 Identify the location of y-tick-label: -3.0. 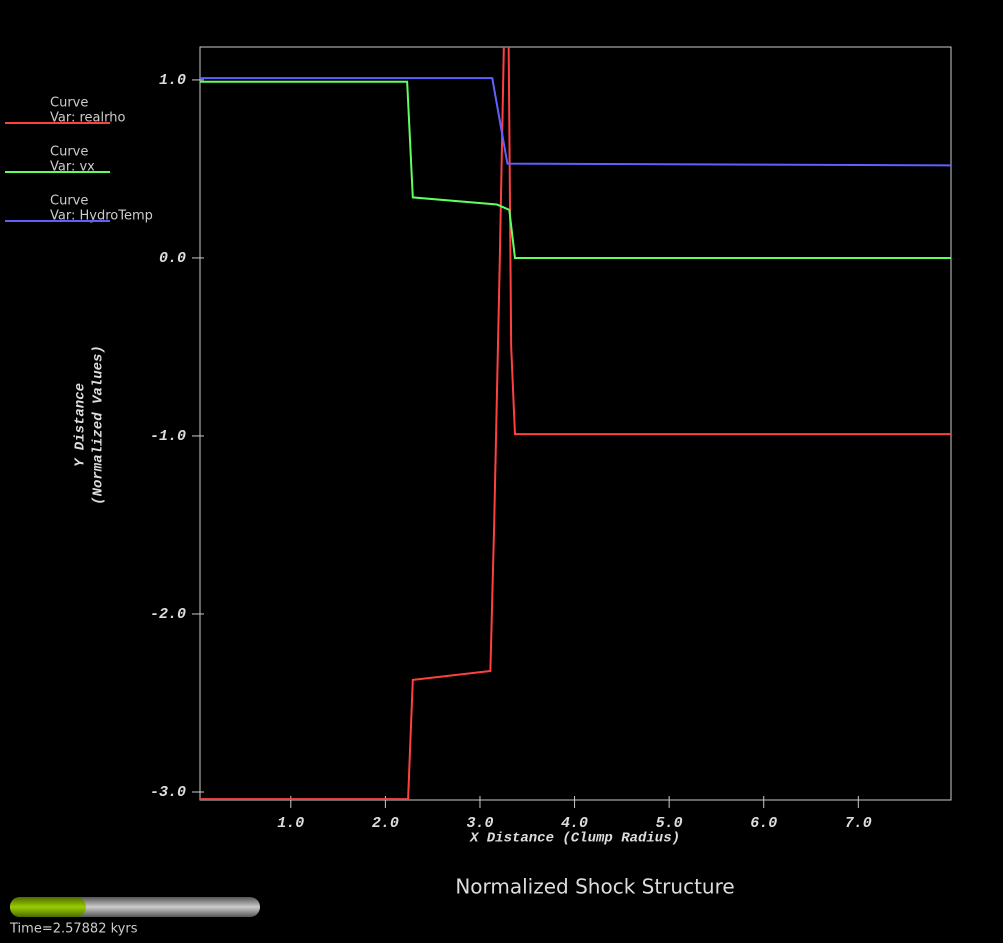
(168, 792).